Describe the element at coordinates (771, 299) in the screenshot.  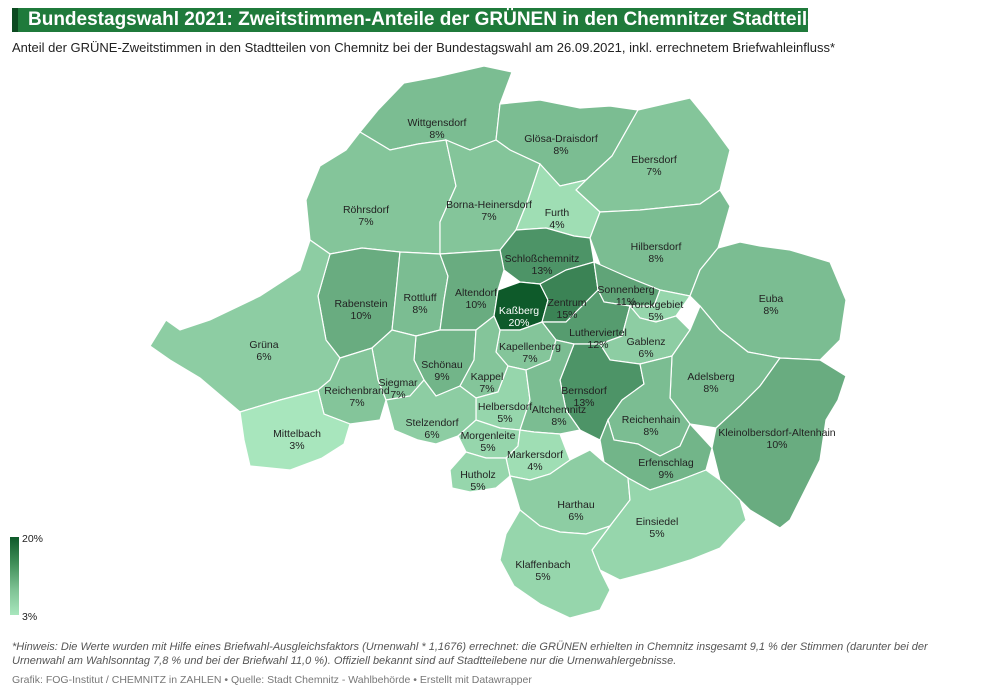
I see `district-label-euba: Euba` at that location.